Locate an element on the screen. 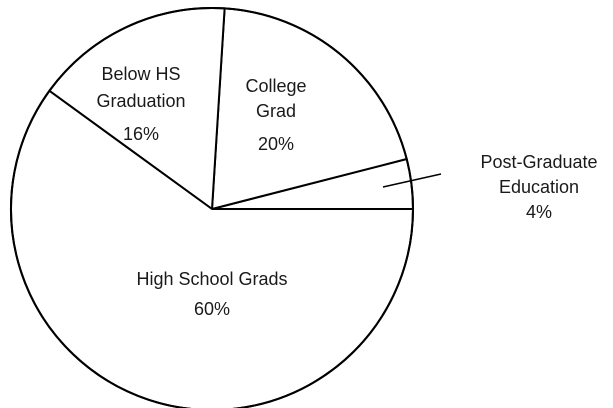 The height and width of the screenshot is (408, 613). slice-label-post-graduate-education-line-2: Education is located at coordinates (539, 187).